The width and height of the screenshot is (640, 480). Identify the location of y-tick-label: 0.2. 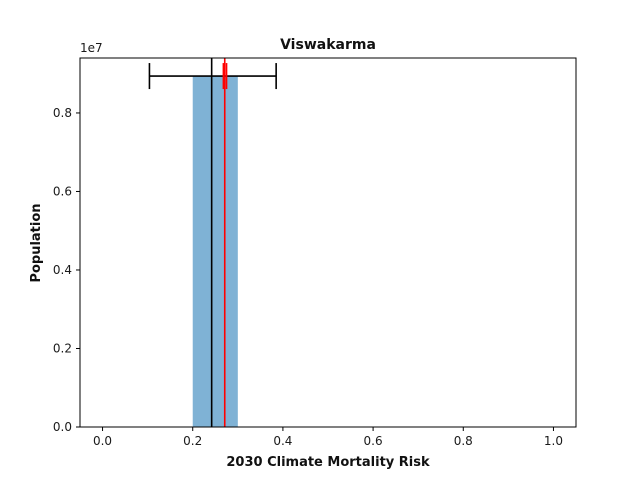
(62, 348).